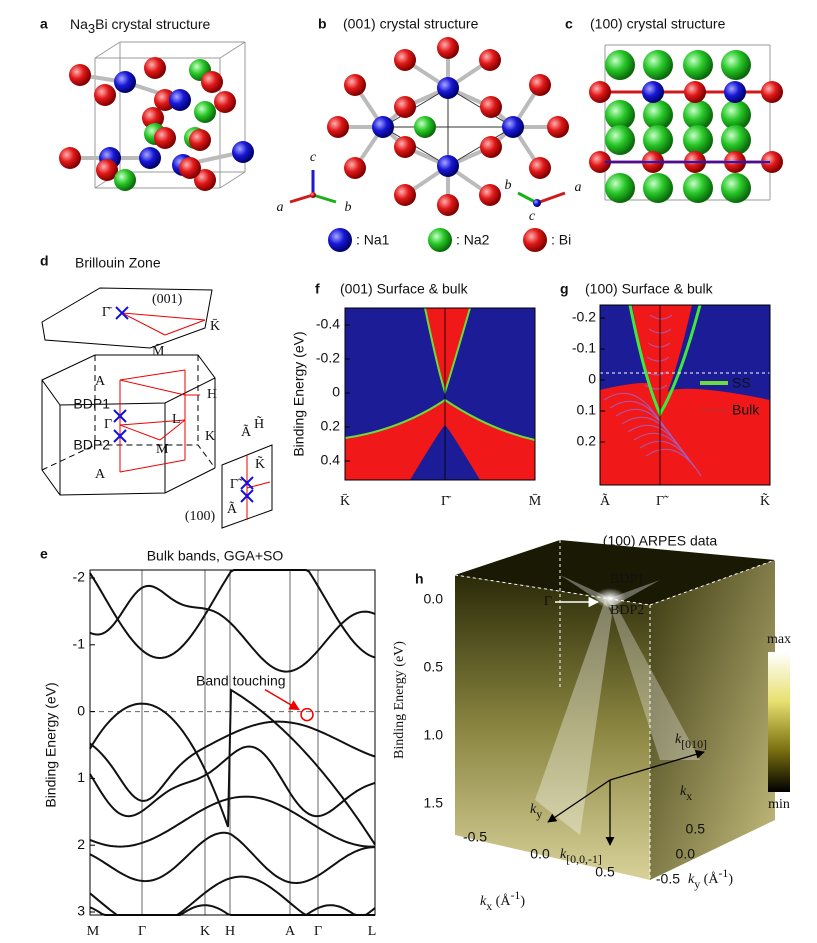 The width and height of the screenshot is (817, 943). Describe the element at coordinates (307, 714) in the screenshot. I see `highlight` at that location.